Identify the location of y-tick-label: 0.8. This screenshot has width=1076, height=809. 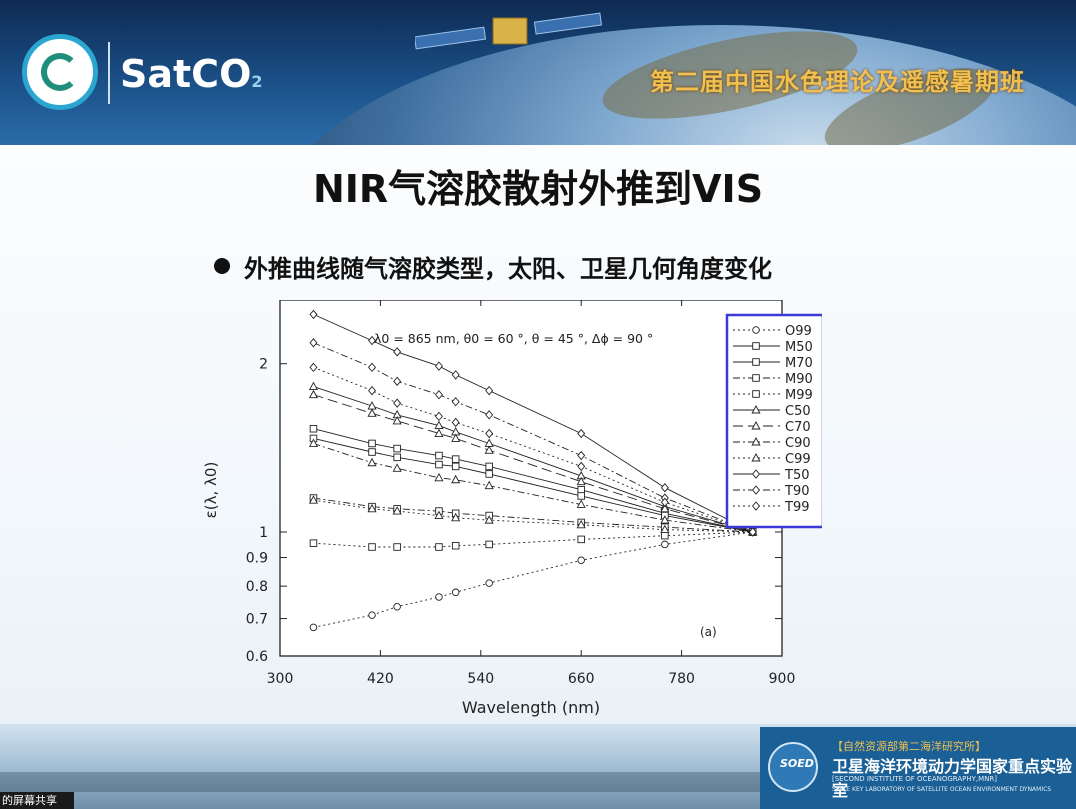
(257, 587).